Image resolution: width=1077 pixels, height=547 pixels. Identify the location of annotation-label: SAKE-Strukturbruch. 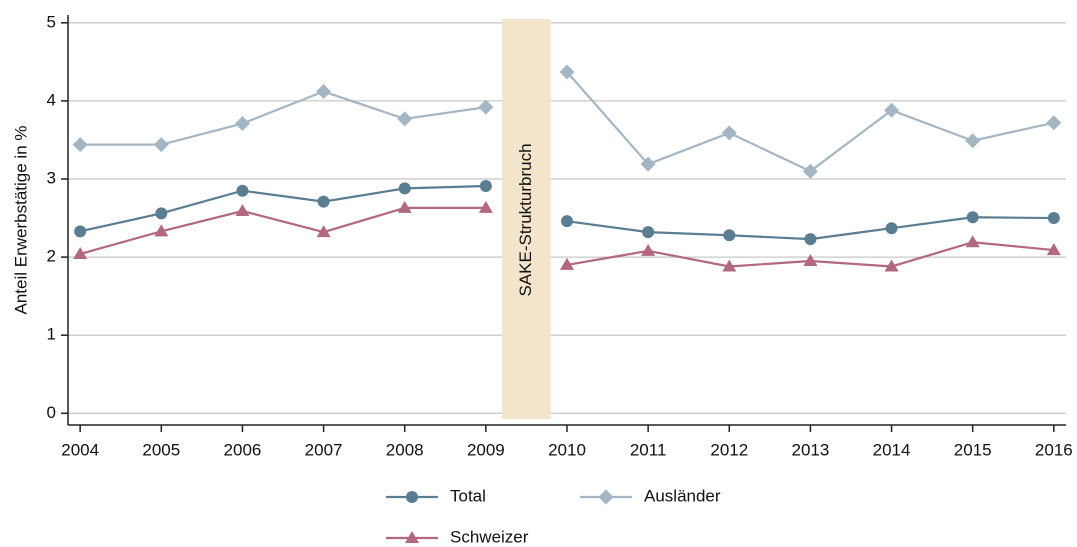
(525, 219).